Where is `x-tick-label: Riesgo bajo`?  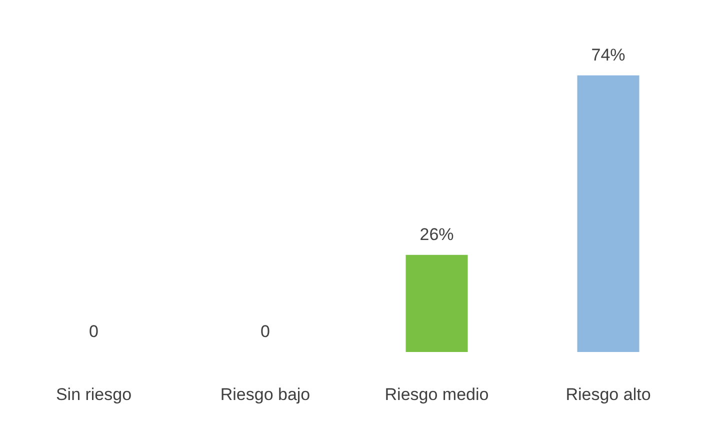 x-tick-label: Riesgo bajo is located at coordinates (265, 394).